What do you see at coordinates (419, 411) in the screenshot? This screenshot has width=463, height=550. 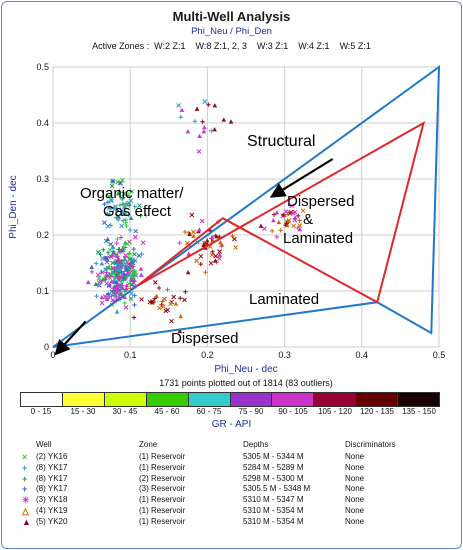 I see `colorbar-label: 135 - 150` at bounding box center [419, 411].